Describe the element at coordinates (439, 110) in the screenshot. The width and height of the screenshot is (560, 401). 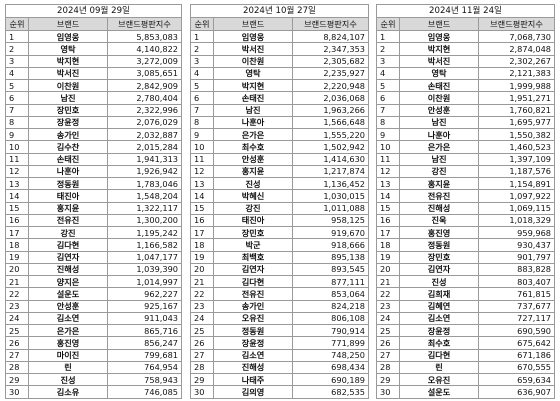
I see `brand-cell: 안성훈` at that location.